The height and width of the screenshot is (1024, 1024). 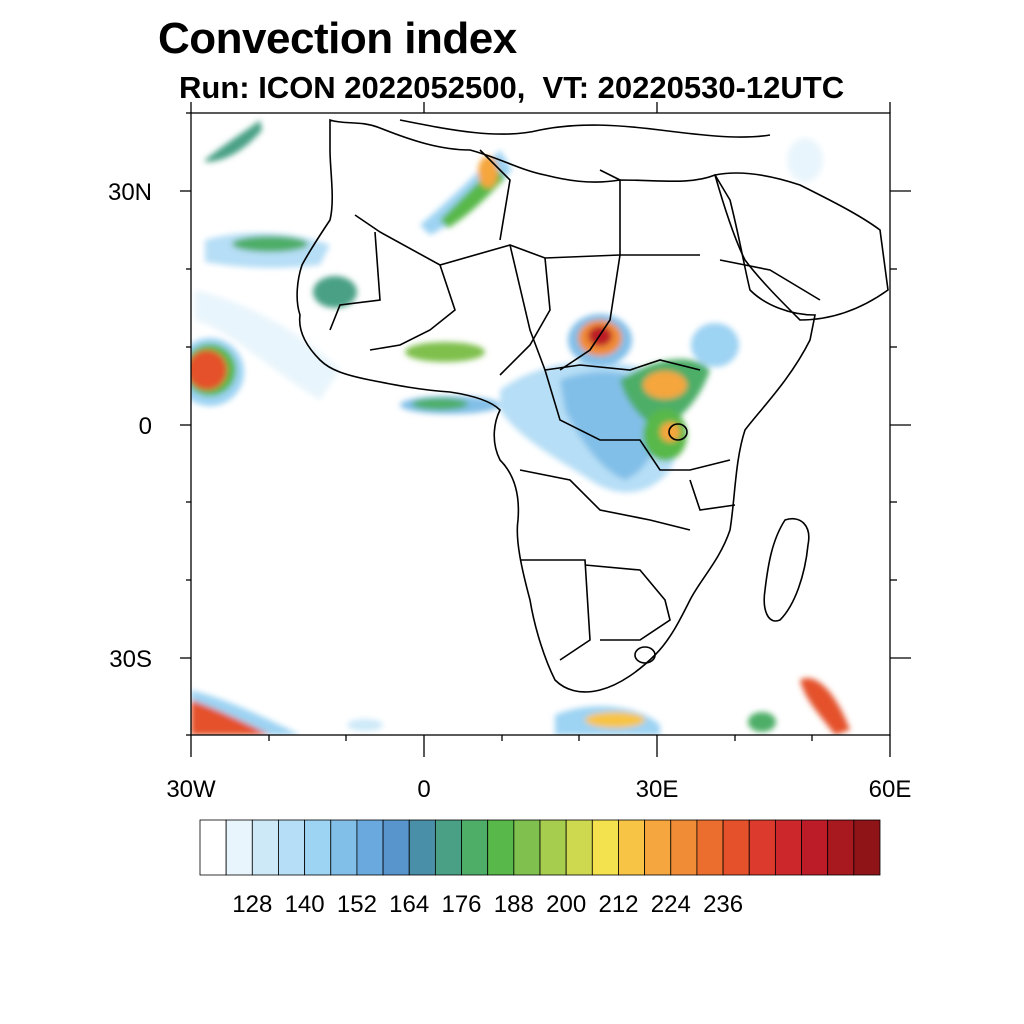 What do you see at coordinates (461, 904) in the screenshot?
I see `colorbar-label: 176` at bounding box center [461, 904].